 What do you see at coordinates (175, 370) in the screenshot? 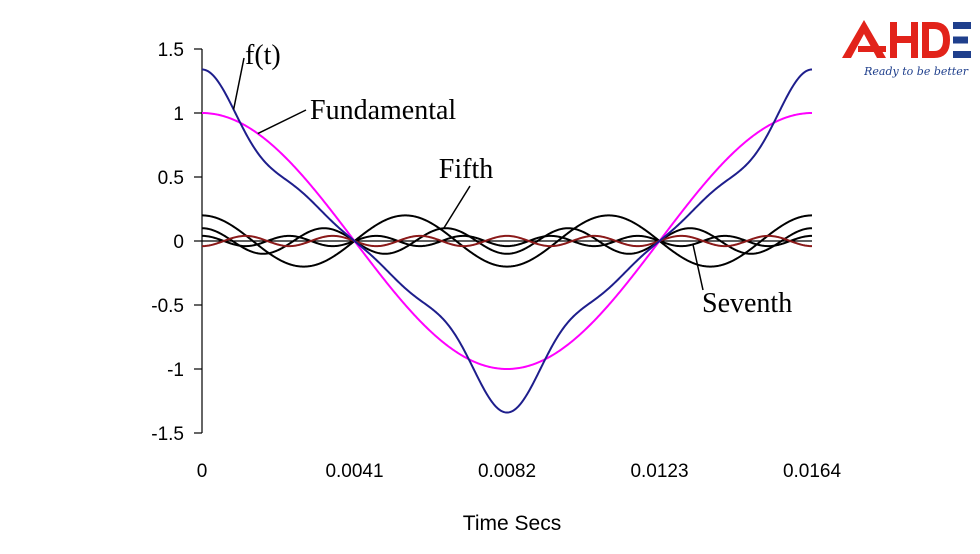
I see `y-tick-label: -1` at bounding box center [175, 370].